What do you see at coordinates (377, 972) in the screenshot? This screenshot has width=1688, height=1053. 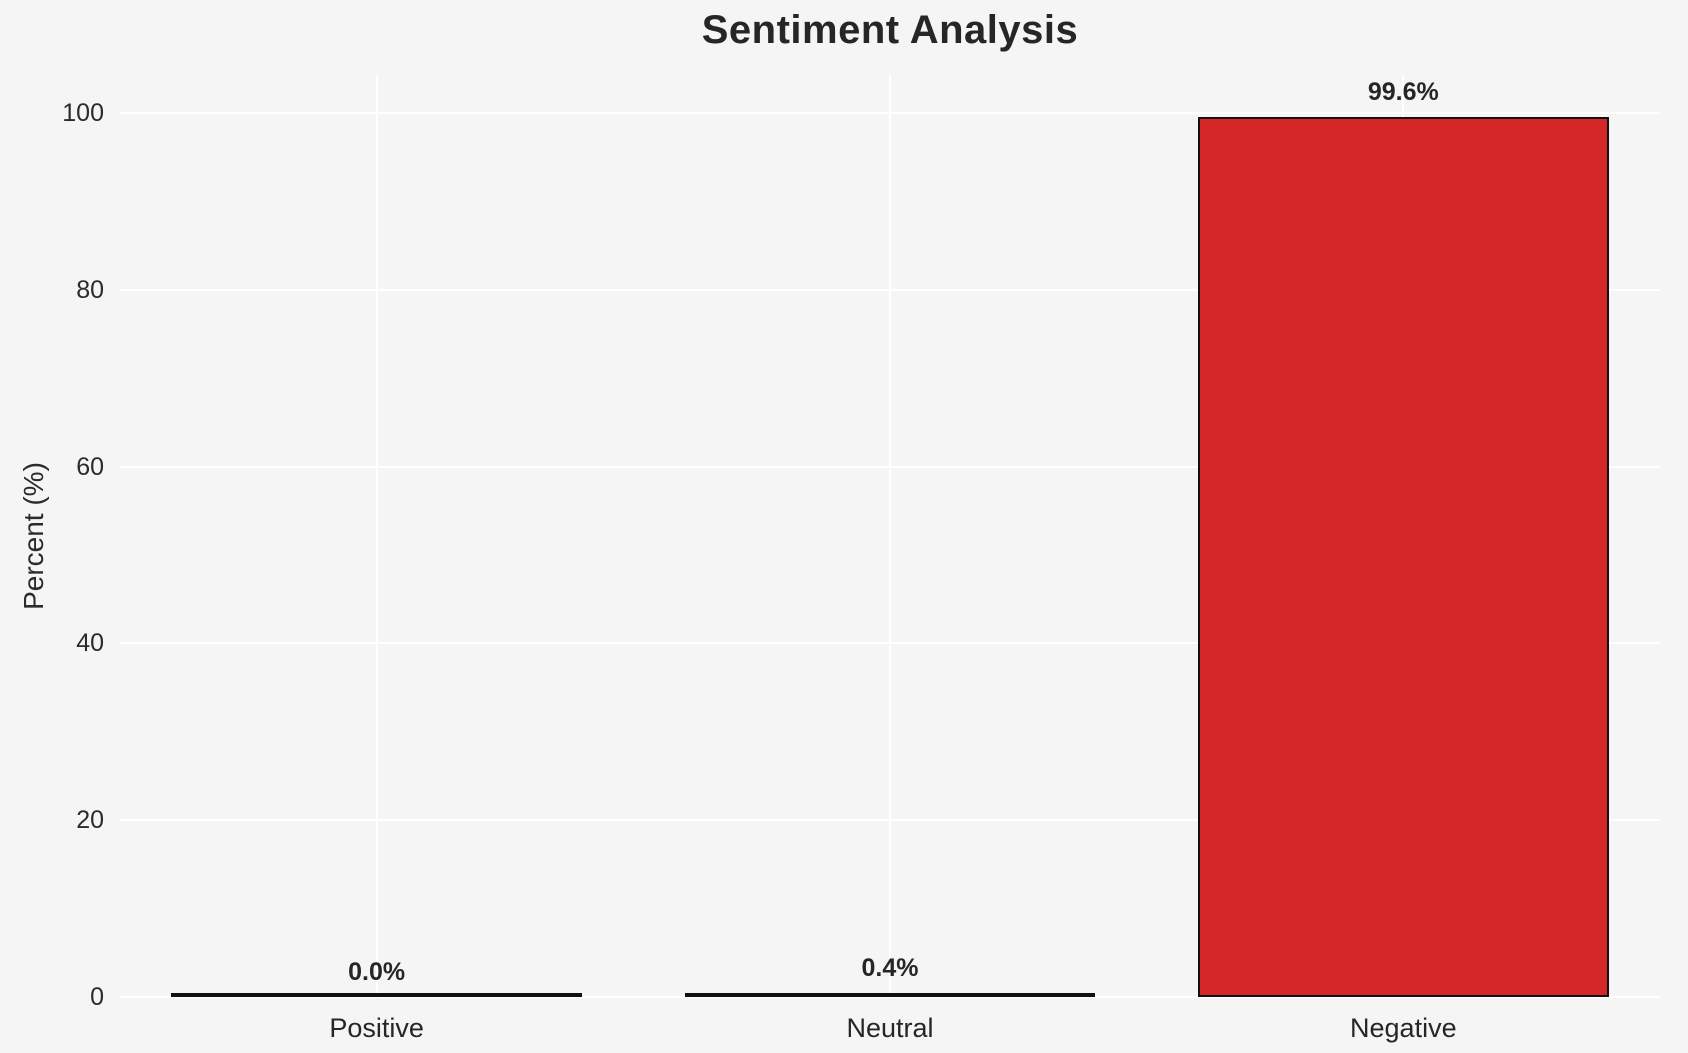 I see `value-label-positive: 0.0%` at bounding box center [377, 972].